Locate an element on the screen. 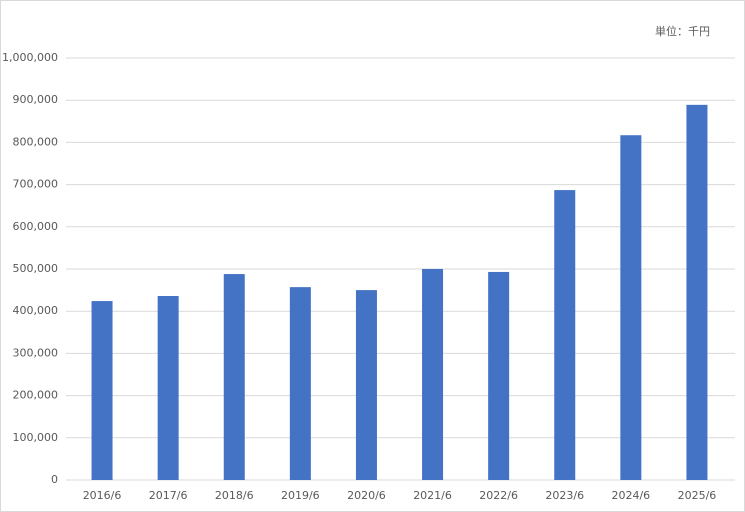  y-tick-label: 200,000 is located at coordinates (36, 395).